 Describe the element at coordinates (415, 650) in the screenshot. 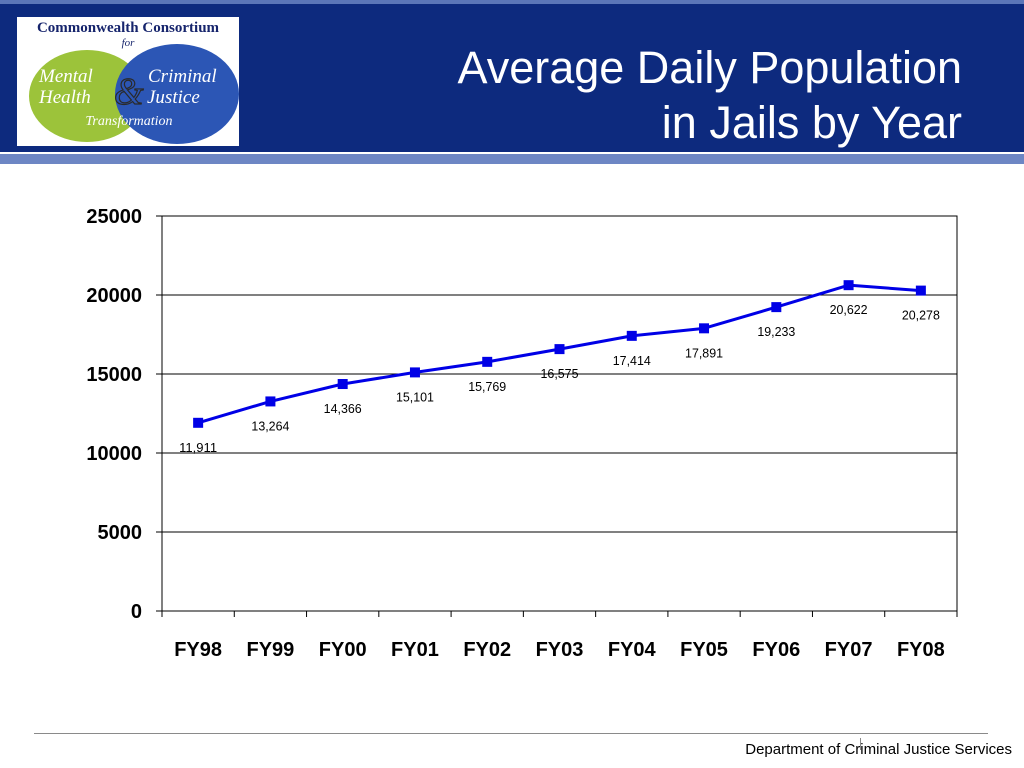

I see `x-tick-label: FY01` at that location.